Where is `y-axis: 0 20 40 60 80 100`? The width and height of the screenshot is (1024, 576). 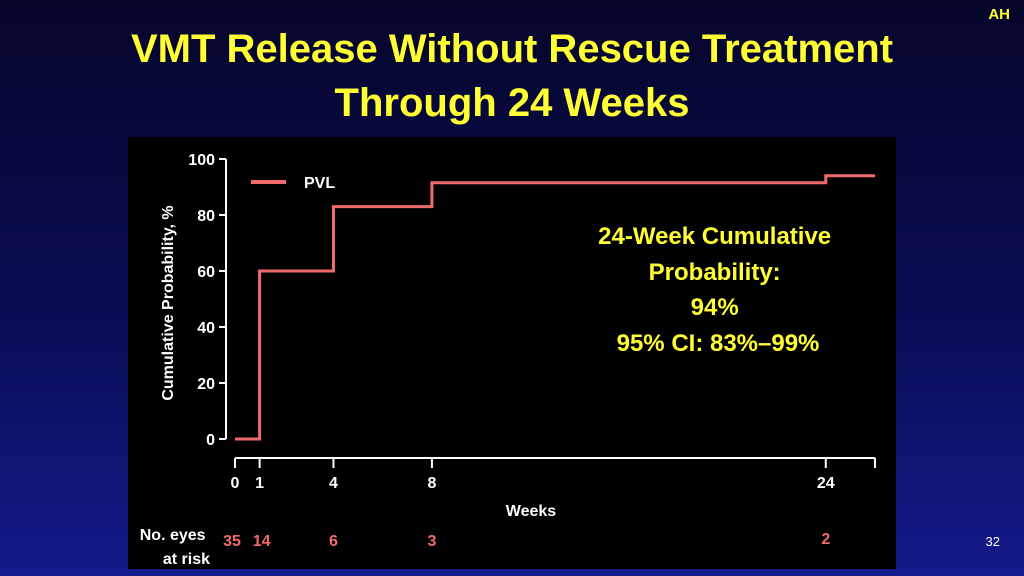 y-axis: 0 20 40 60 80 100 is located at coordinates (207, 300).